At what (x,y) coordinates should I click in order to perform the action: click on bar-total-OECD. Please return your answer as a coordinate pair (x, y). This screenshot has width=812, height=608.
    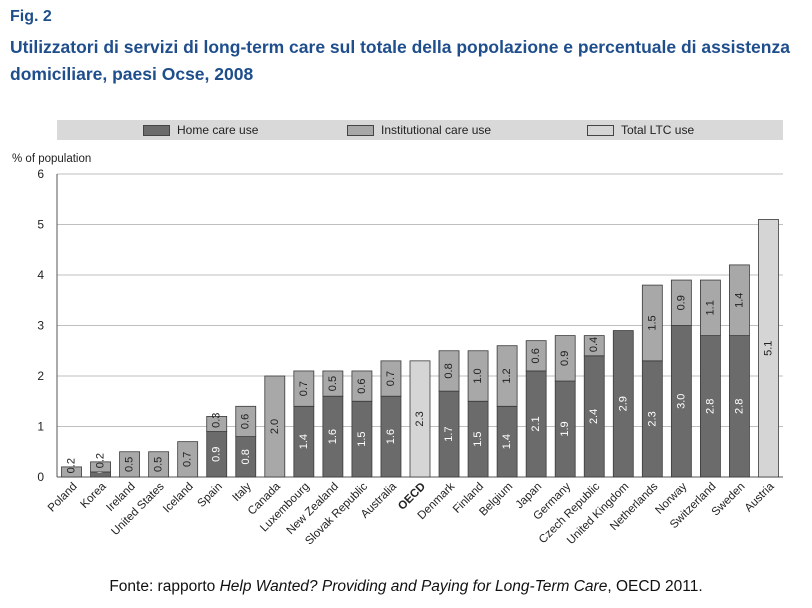
    Looking at the image, I should click on (420, 419).